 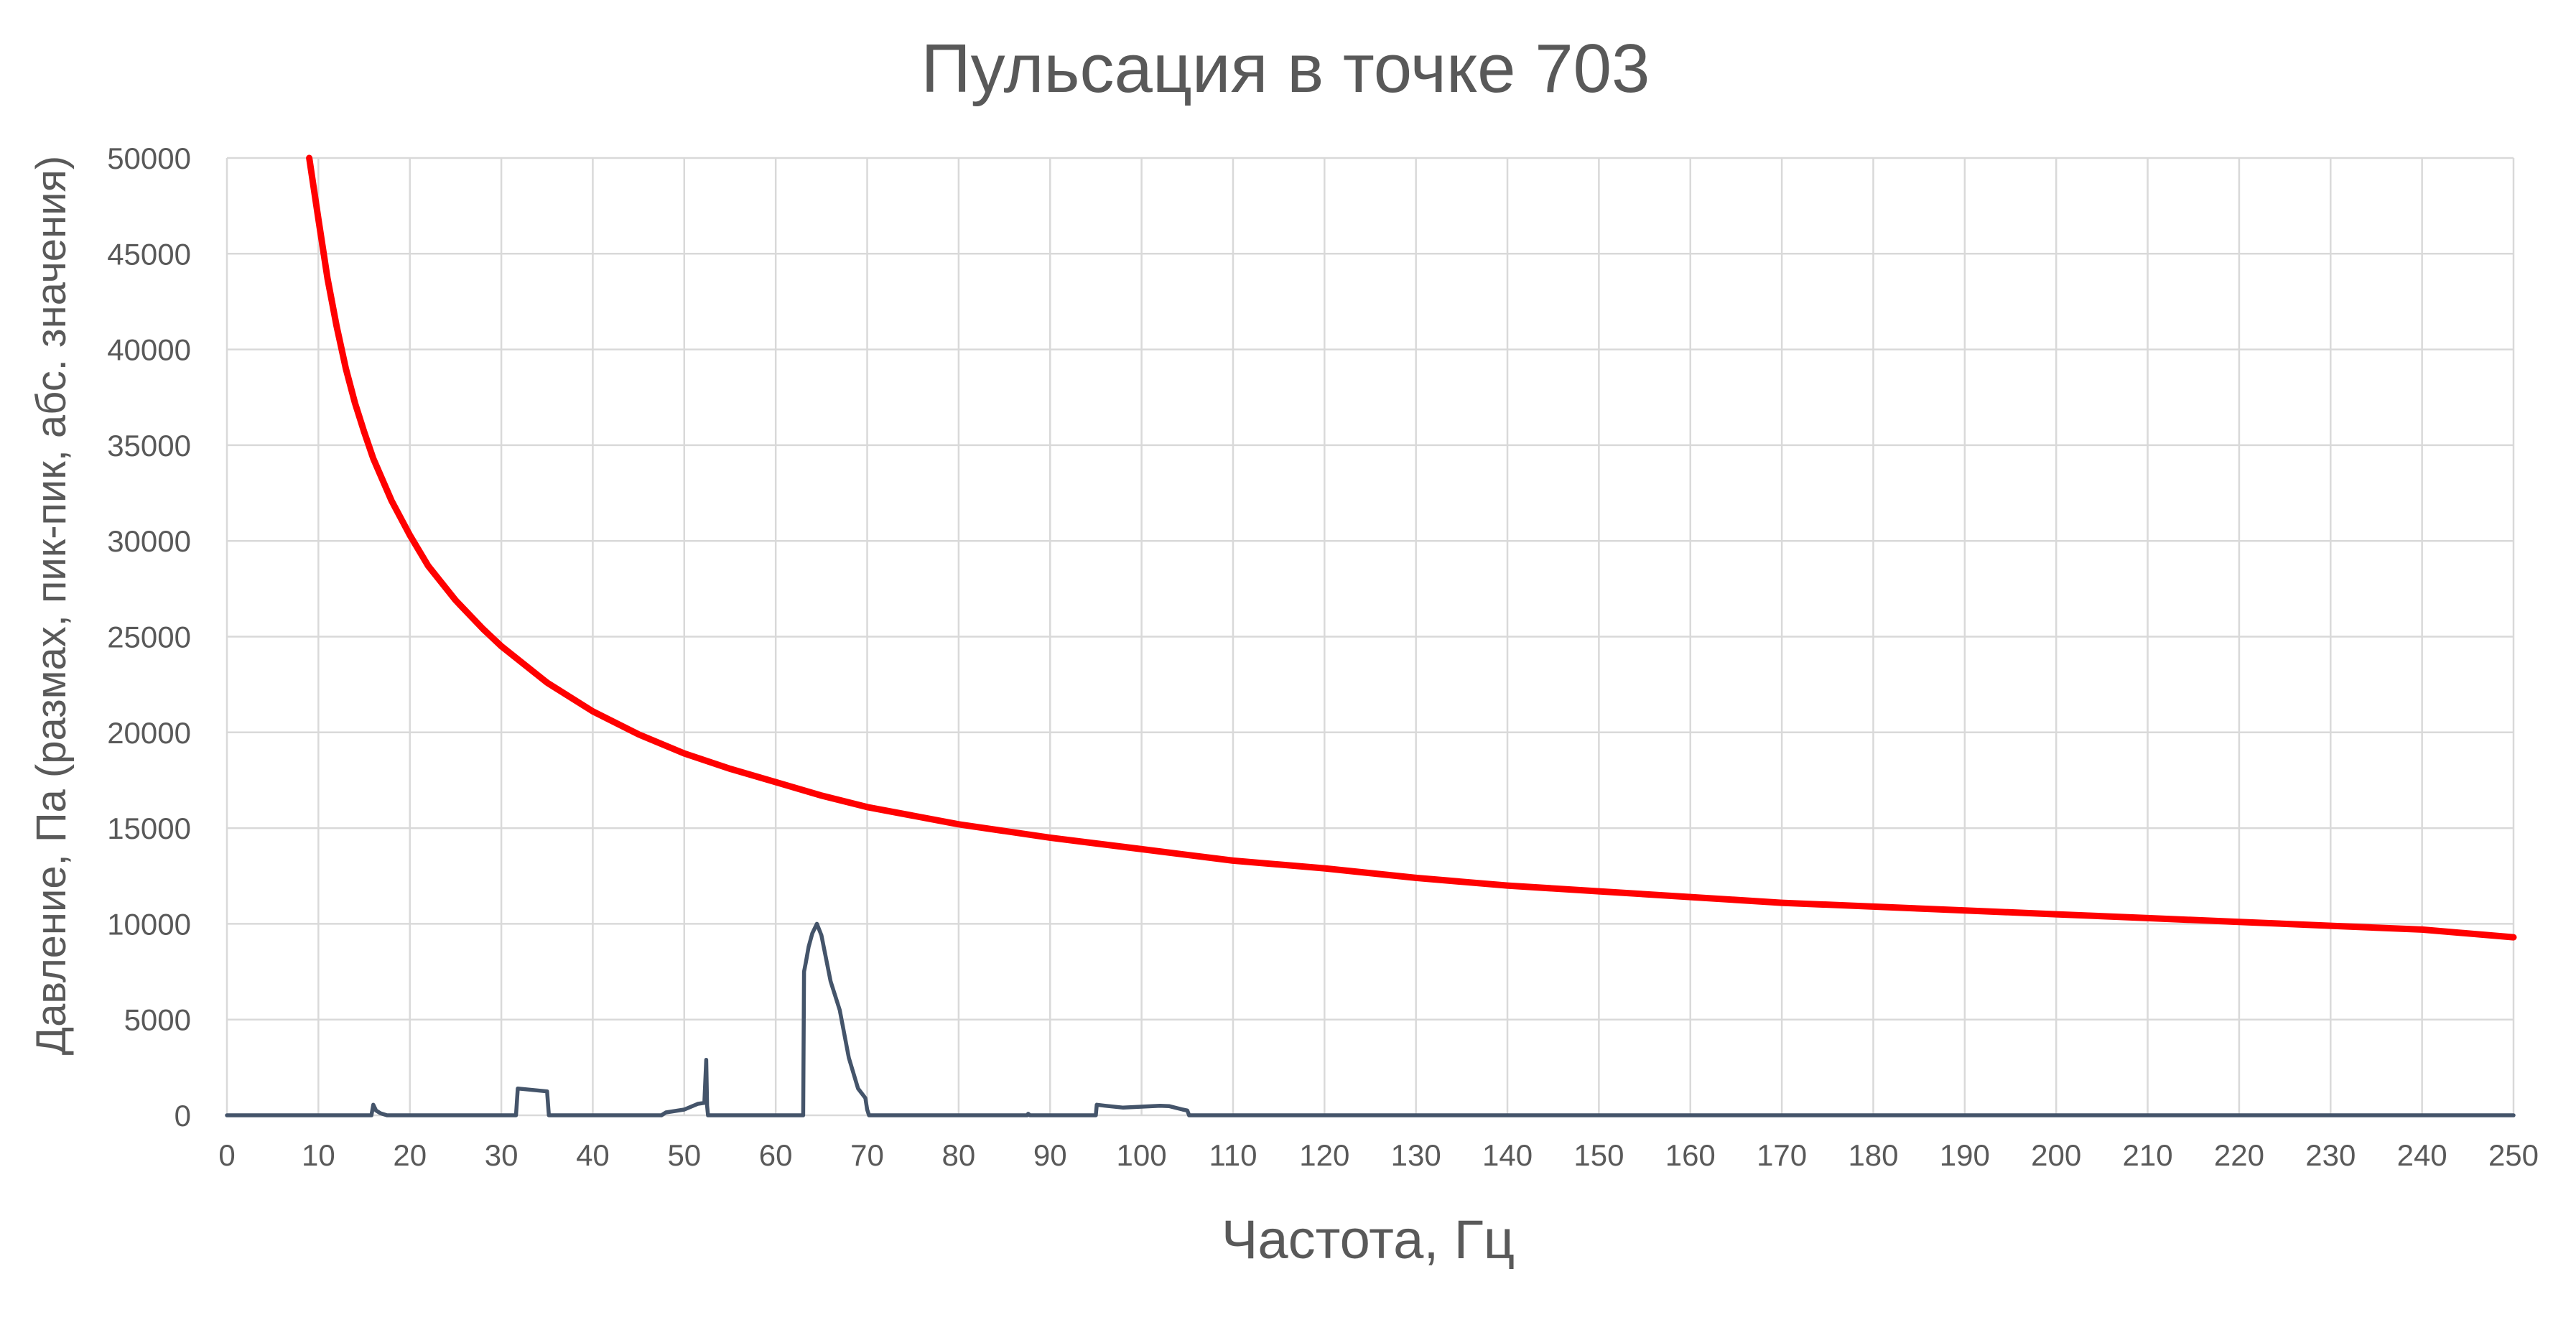 I want to click on y-tick-label: 45000, so click(x=149, y=254).